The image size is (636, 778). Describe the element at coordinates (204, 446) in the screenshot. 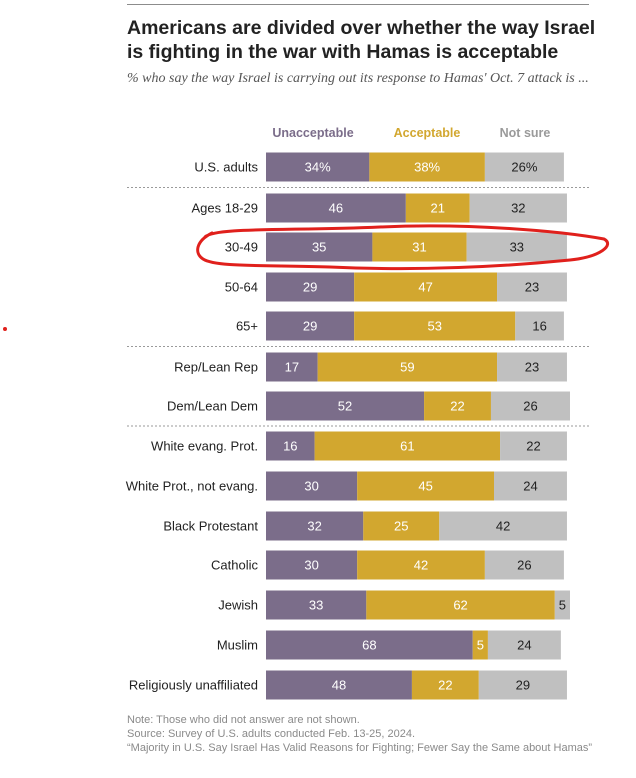

I see `category-label-white-evang-prot: White evang. Prot.` at that location.